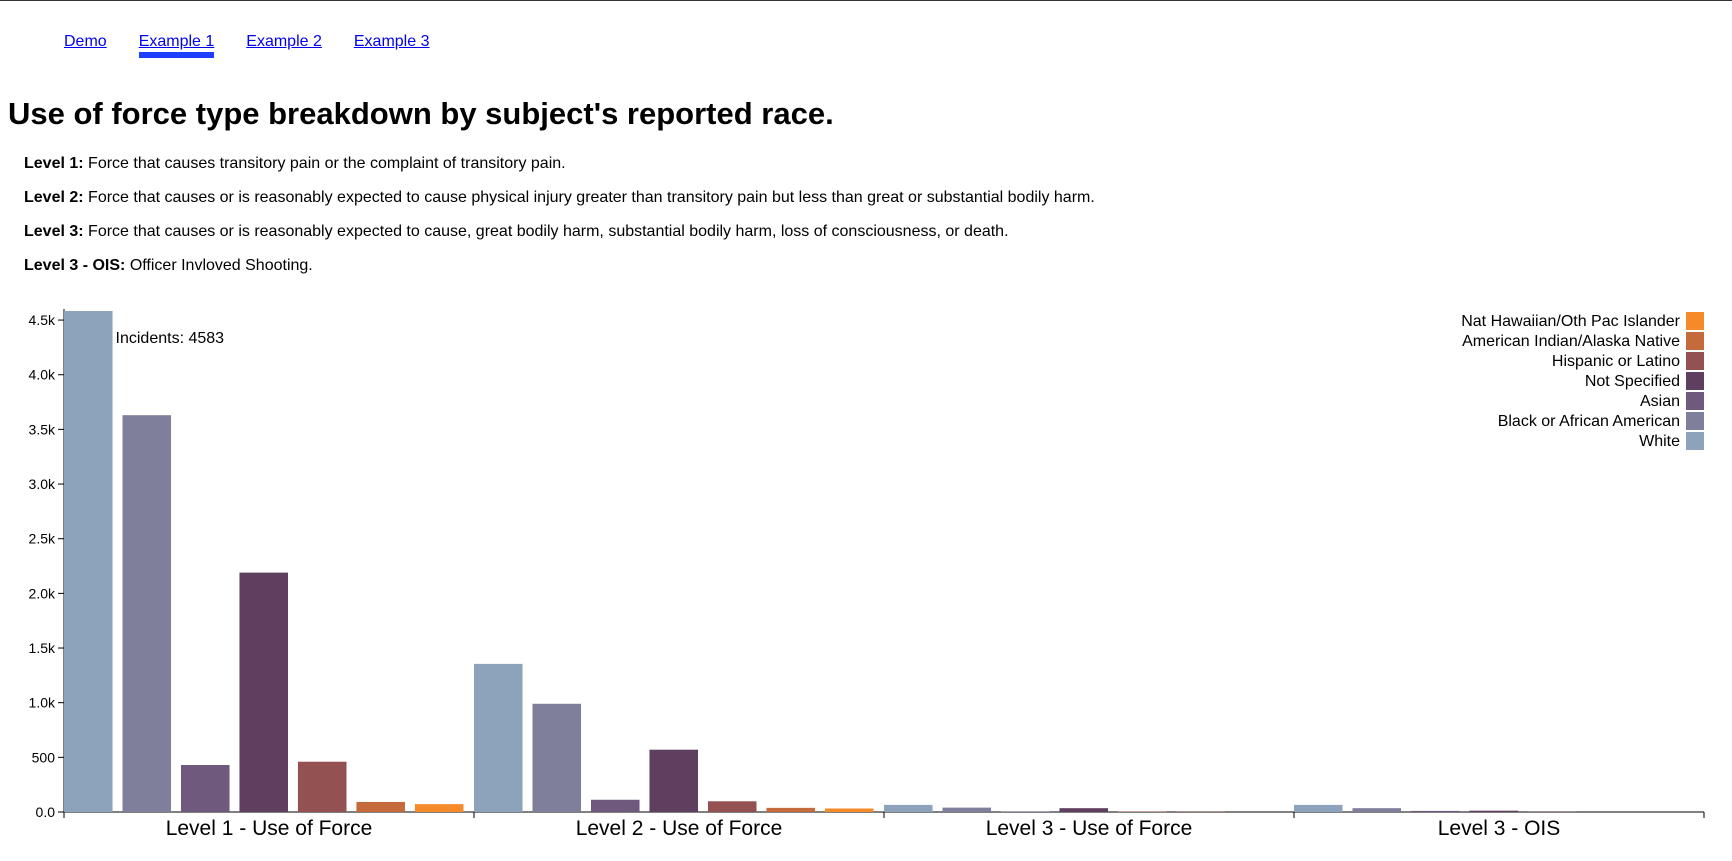 The width and height of the screenshot is (1732, 861). I want to click on legend-label: Black or African American, so click(1589, 421).